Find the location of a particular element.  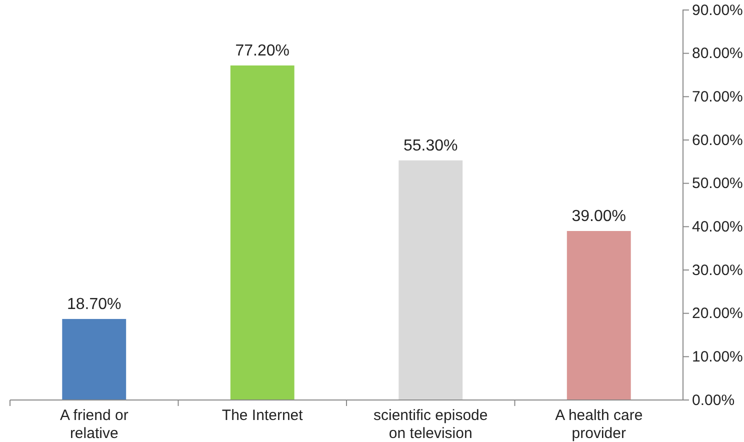

y-tick-label: 90.00% is located at coordinates (717, 10).